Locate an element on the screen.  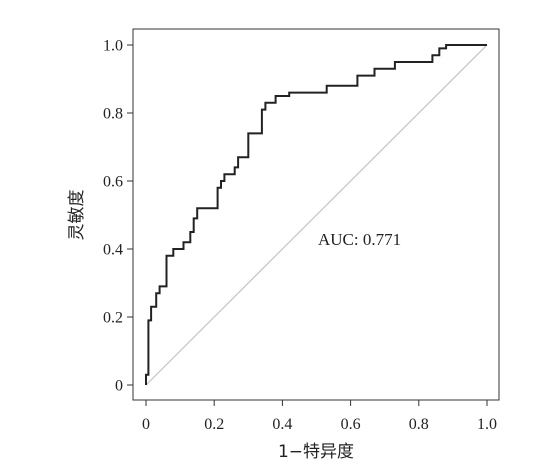
x-tick-label: 0 is located at coordinates (146, 424).